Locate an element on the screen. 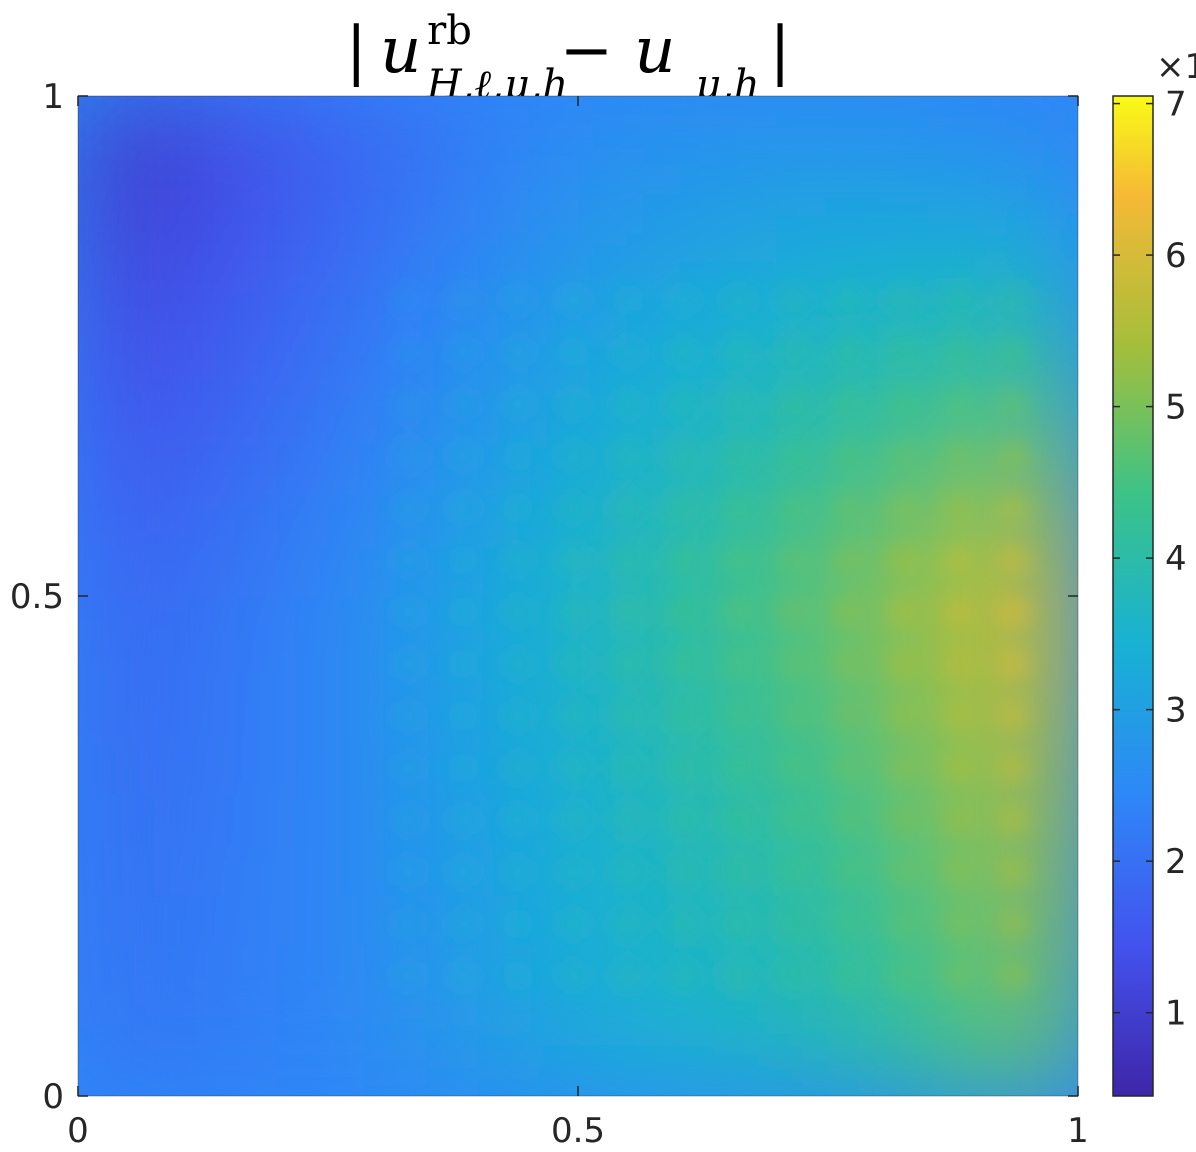 The image size is (1196, 1152). title-base: u is located at coordinates (400, 51).